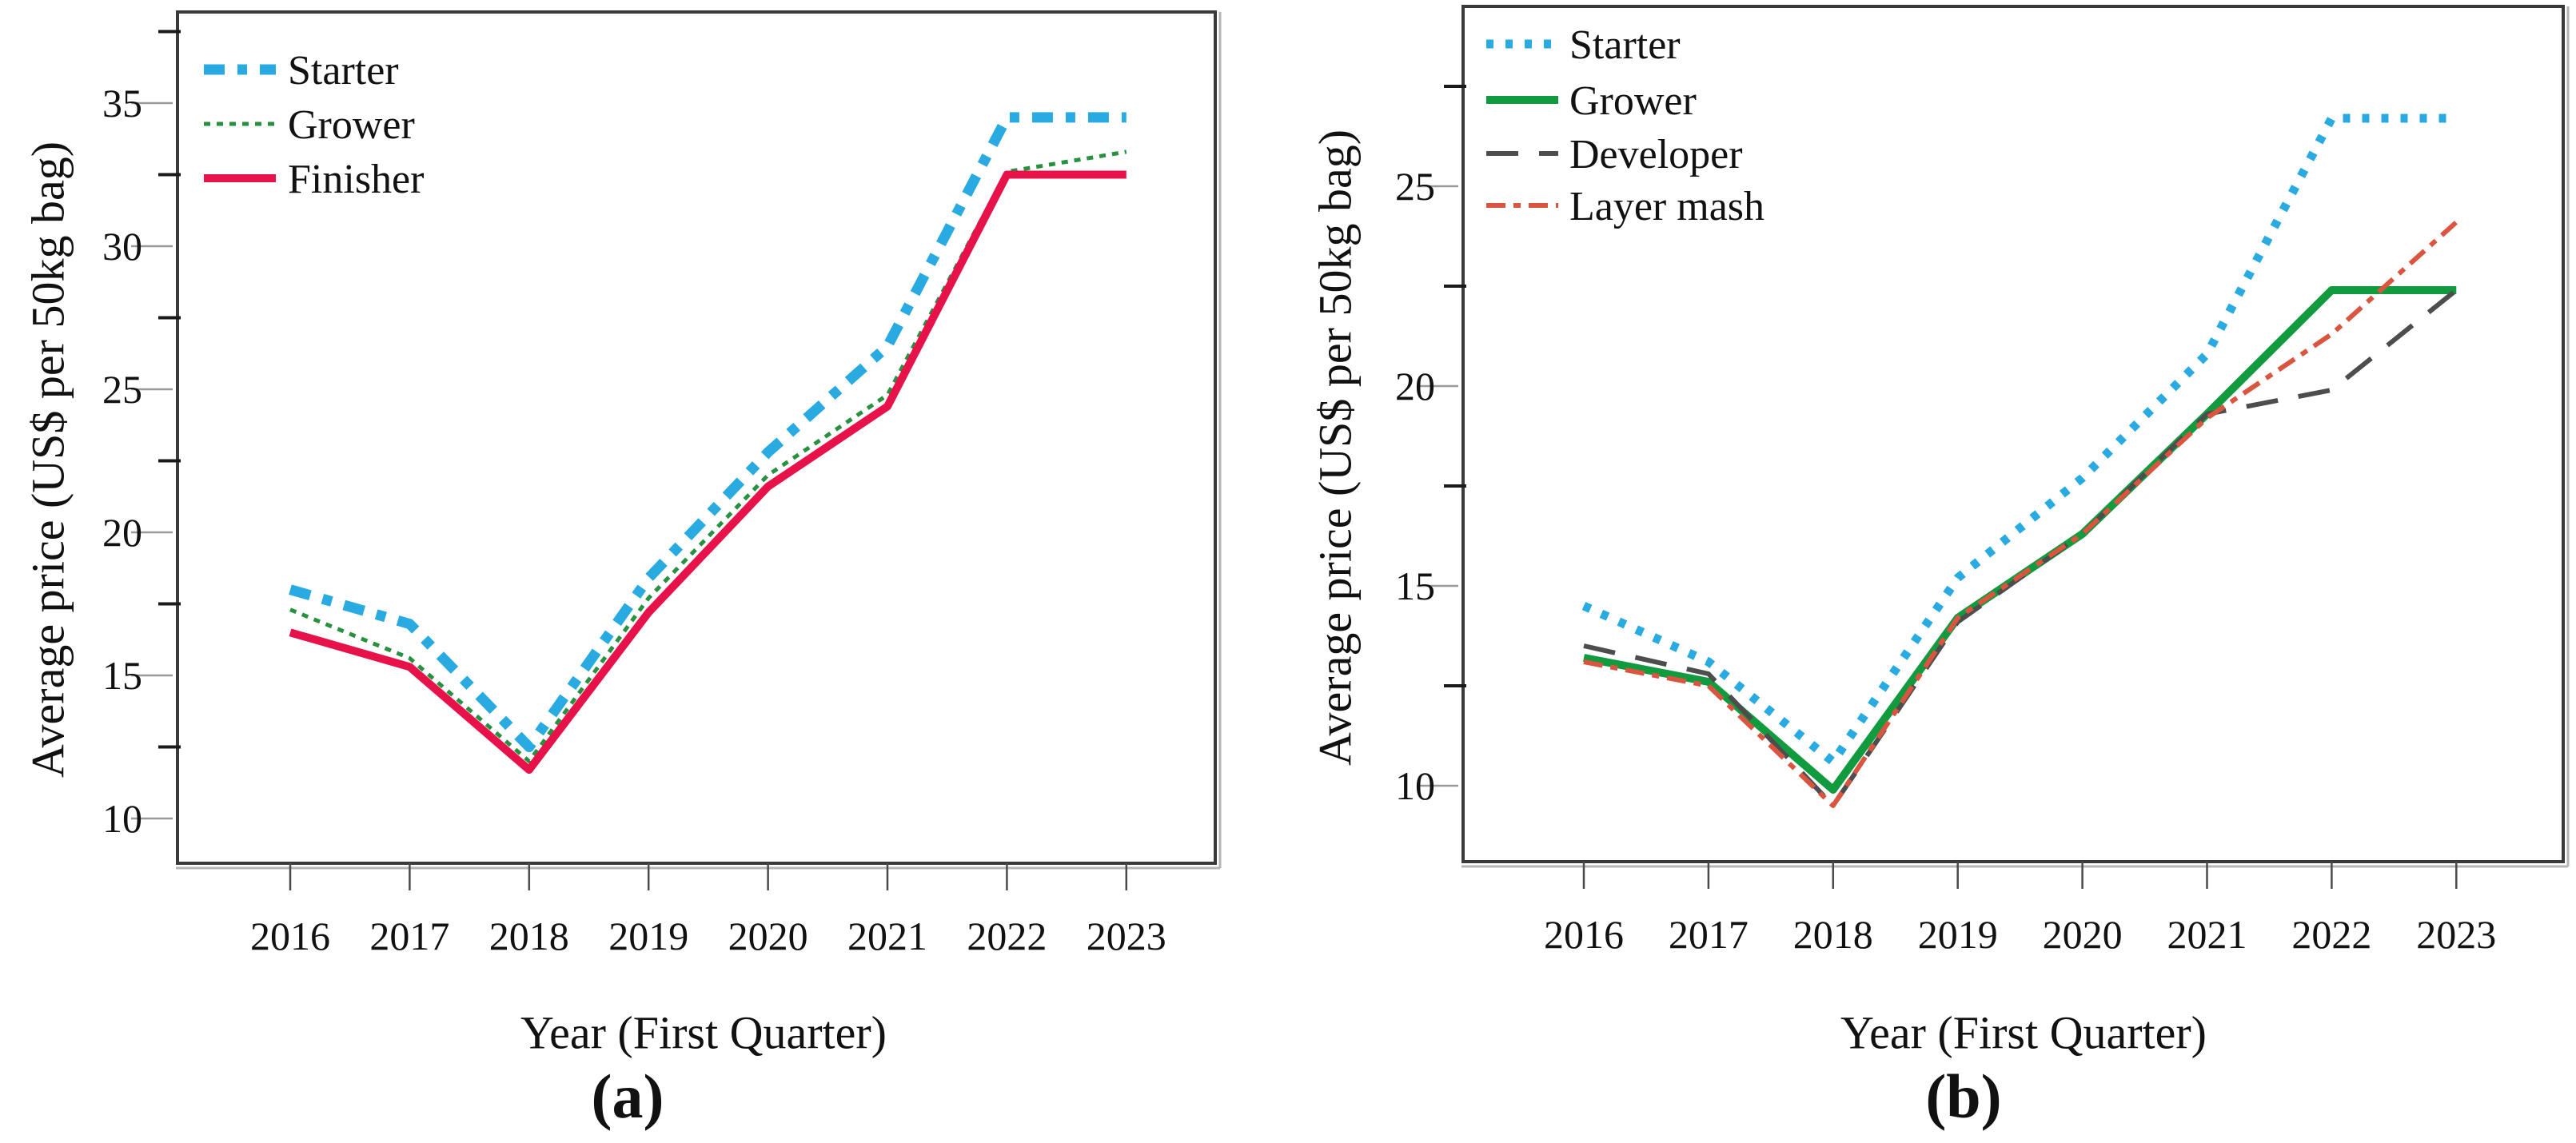  I want to click on legend-label-layer-mash: Layer mash, so click(1667, 206).